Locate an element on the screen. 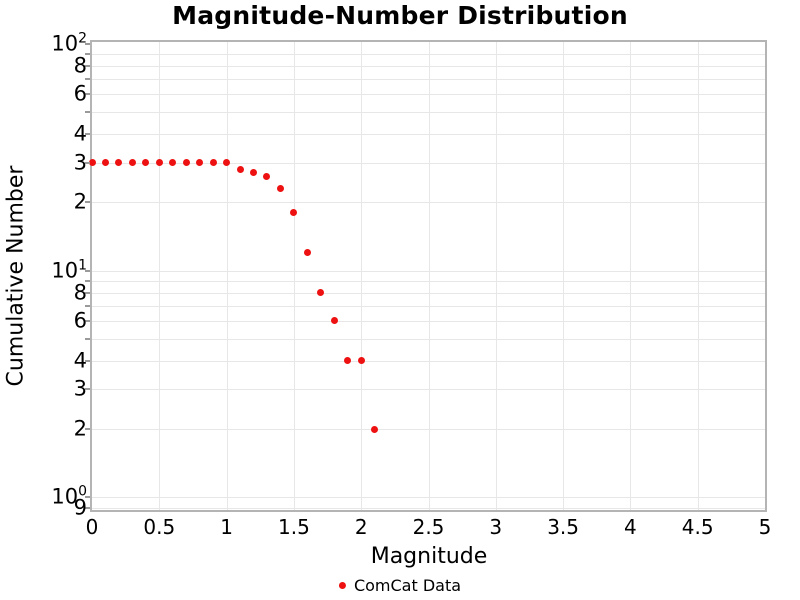 This screenshot has height=600, width=800. y-tick-exponent: 0 is located at coordinates (82, 491).